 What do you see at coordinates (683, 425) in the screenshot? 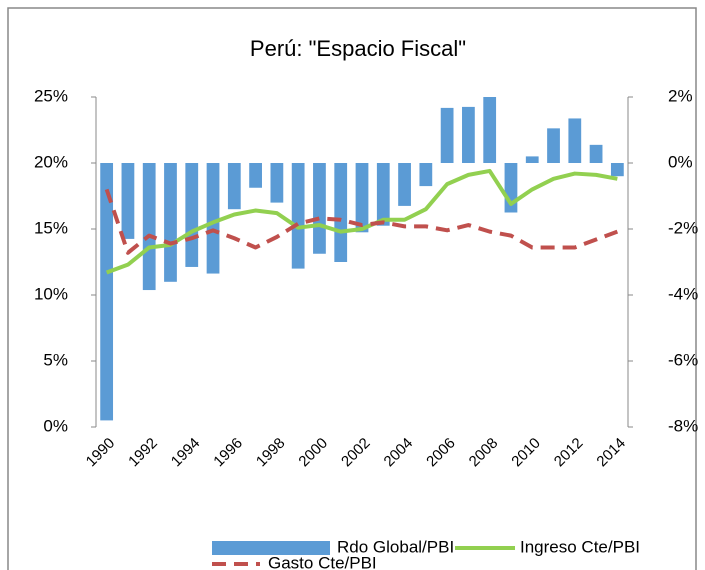
I see `y2-tick-label: -8%` at bounding box center [683, 425].